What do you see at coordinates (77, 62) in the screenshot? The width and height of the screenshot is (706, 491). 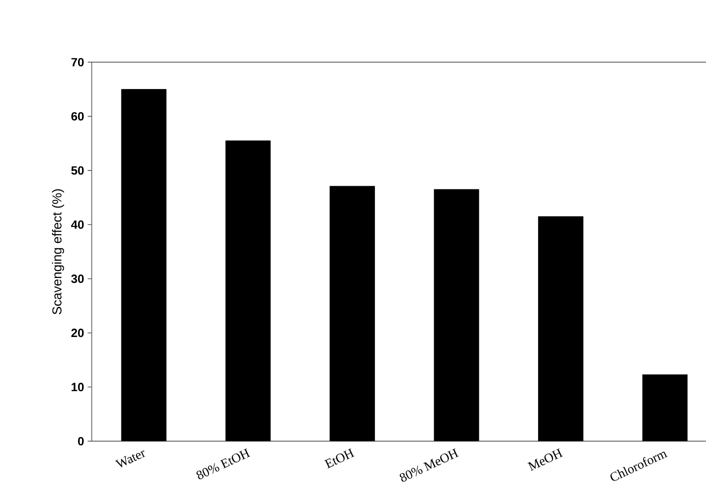 I see `y-tick-label: 70` at bounding box center [77, 62].